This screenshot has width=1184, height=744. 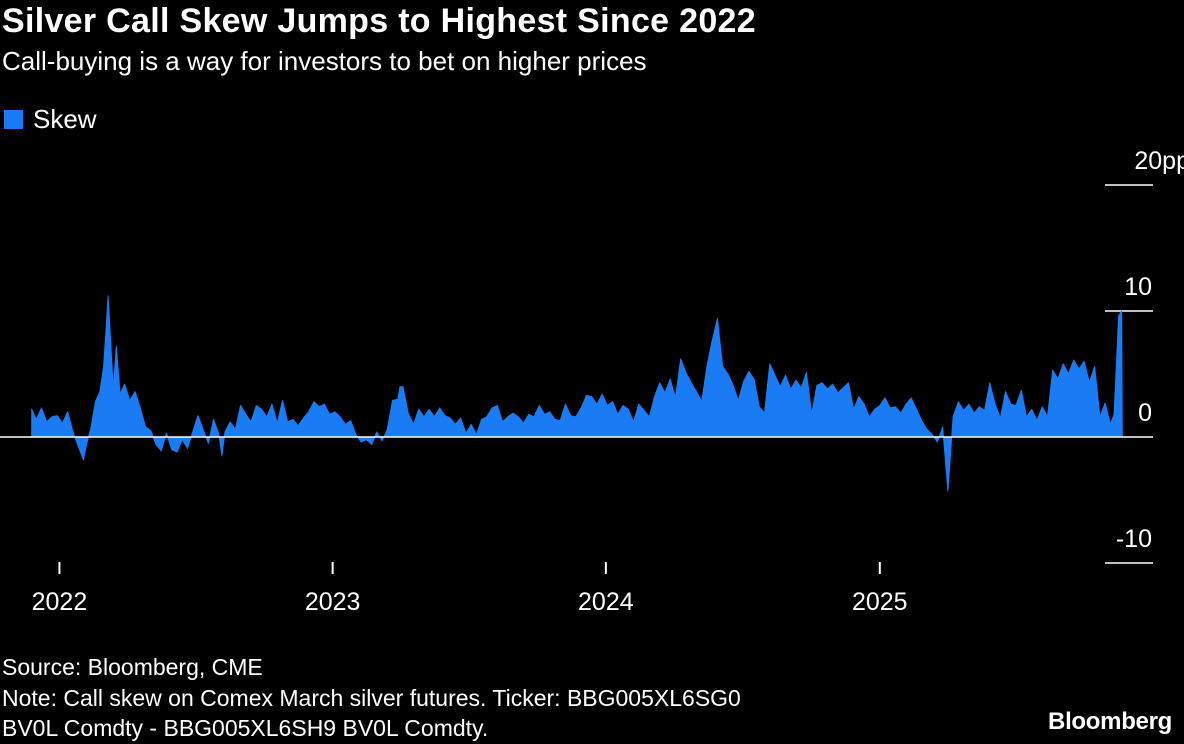 What do you see at coordinates (132, 667) in the screenshot?
I see `source-note: Source: Bloomberg, CME` at bounding box center [132, 667].